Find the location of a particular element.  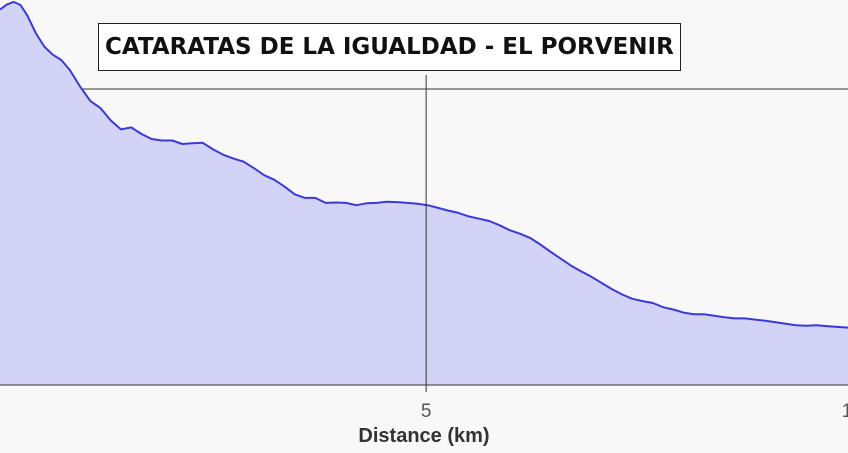

x-tick-label: 10 is located at coordinates (845, 411).